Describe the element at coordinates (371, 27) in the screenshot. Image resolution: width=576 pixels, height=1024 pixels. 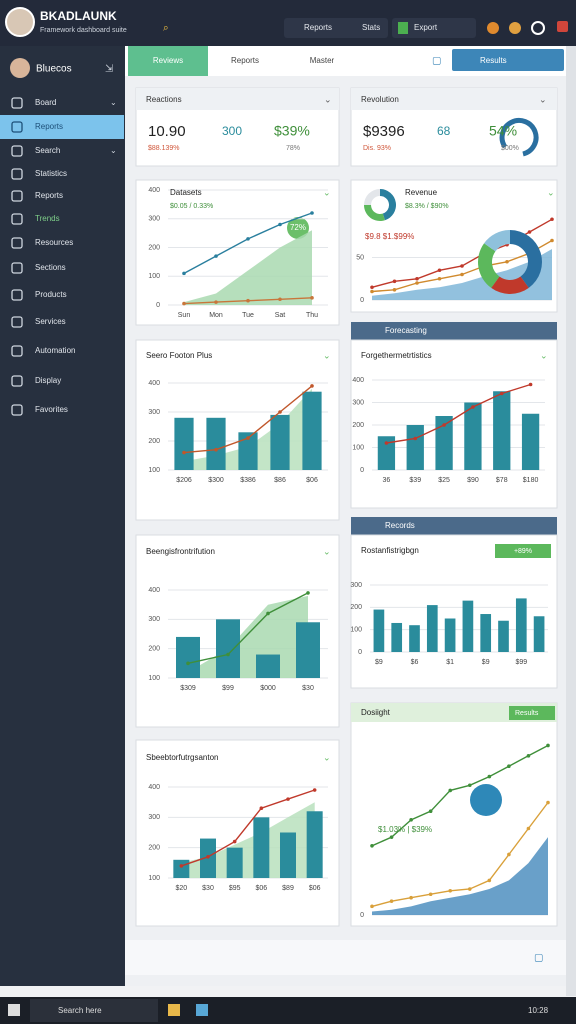
I see `toolbar-item: Stats` at that location.